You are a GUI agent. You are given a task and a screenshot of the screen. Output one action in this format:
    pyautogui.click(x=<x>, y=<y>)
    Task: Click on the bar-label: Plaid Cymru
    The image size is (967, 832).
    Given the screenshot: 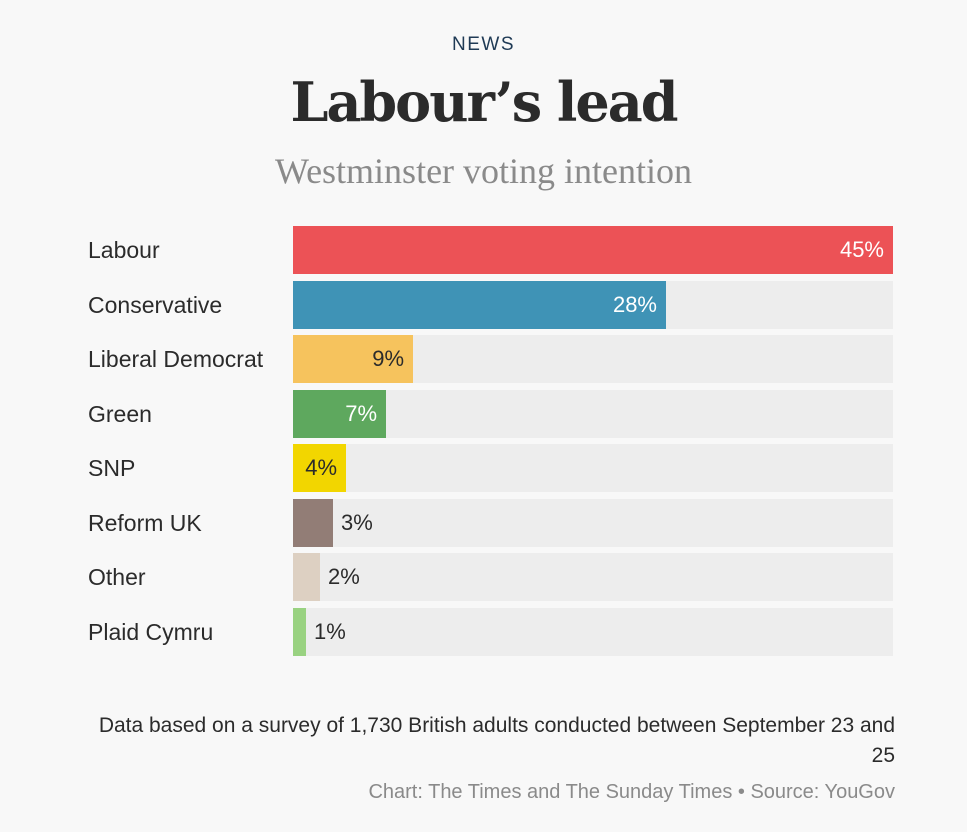 What is the action you would take?
    pyautogui.click(x=151, y=632)
    